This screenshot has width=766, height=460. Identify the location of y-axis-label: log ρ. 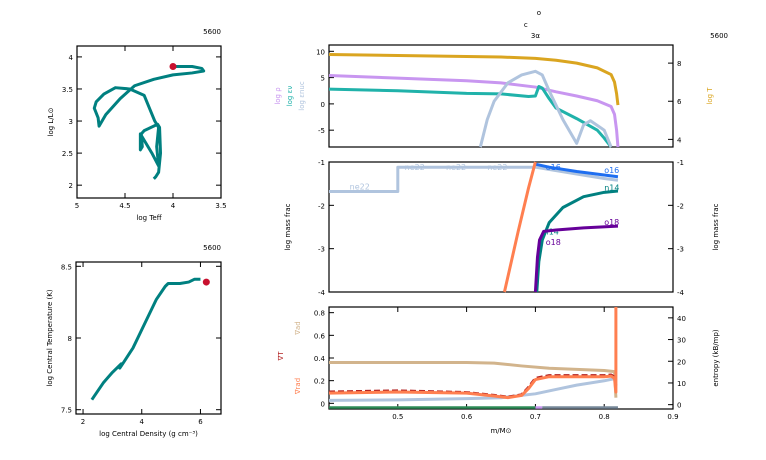
(278, 96).